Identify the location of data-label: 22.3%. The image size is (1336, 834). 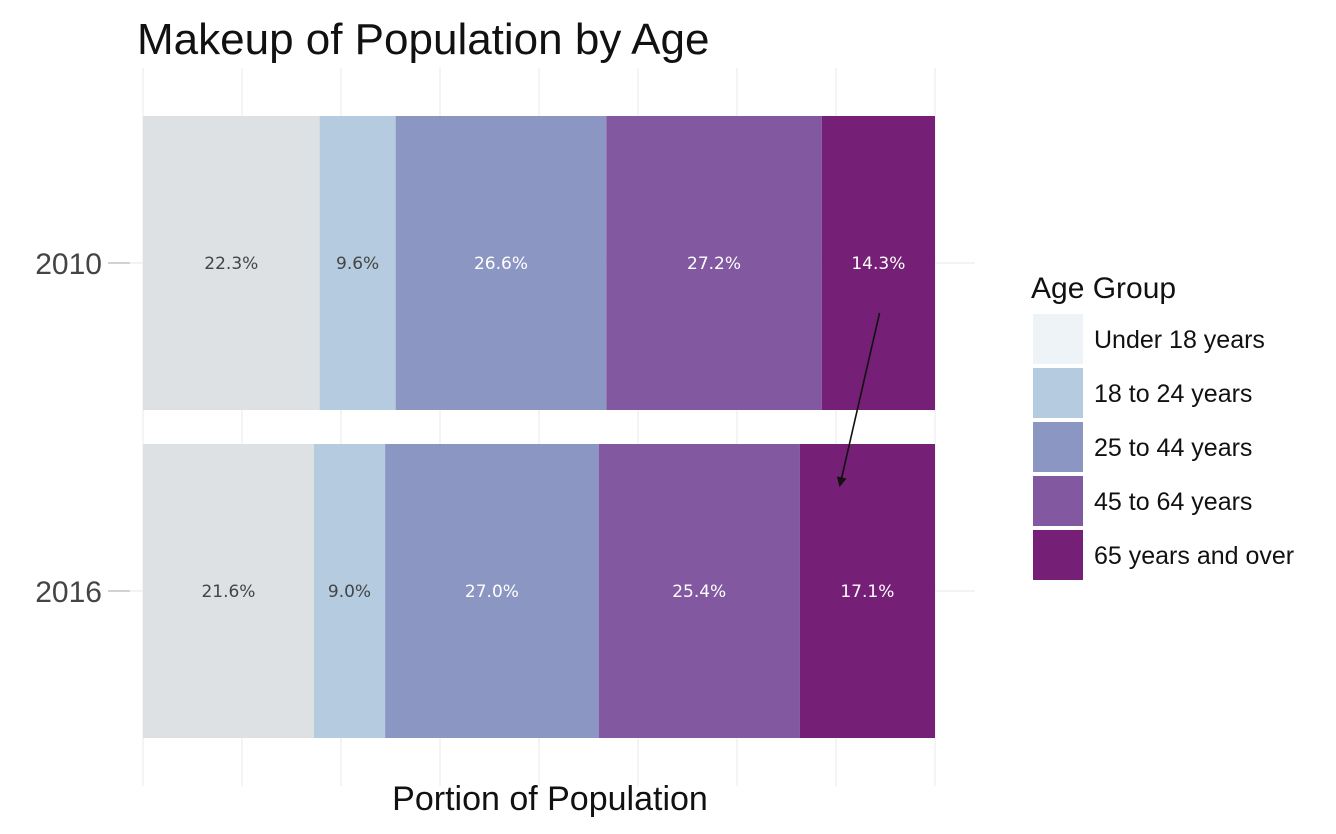
(231, 264).